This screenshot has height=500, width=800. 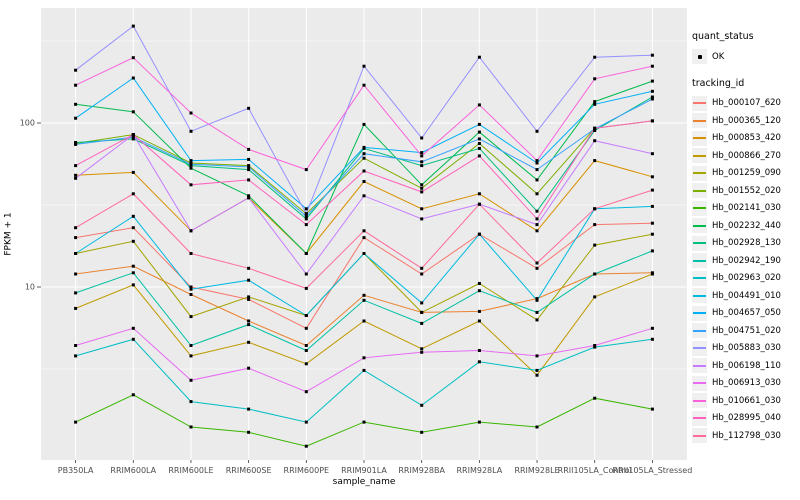 What do you see at coordinates (745, 436) in the screenshot?
I see `legend-item-Hb_112798_030: Hb_112798_030` at bounding box center [745, 436].